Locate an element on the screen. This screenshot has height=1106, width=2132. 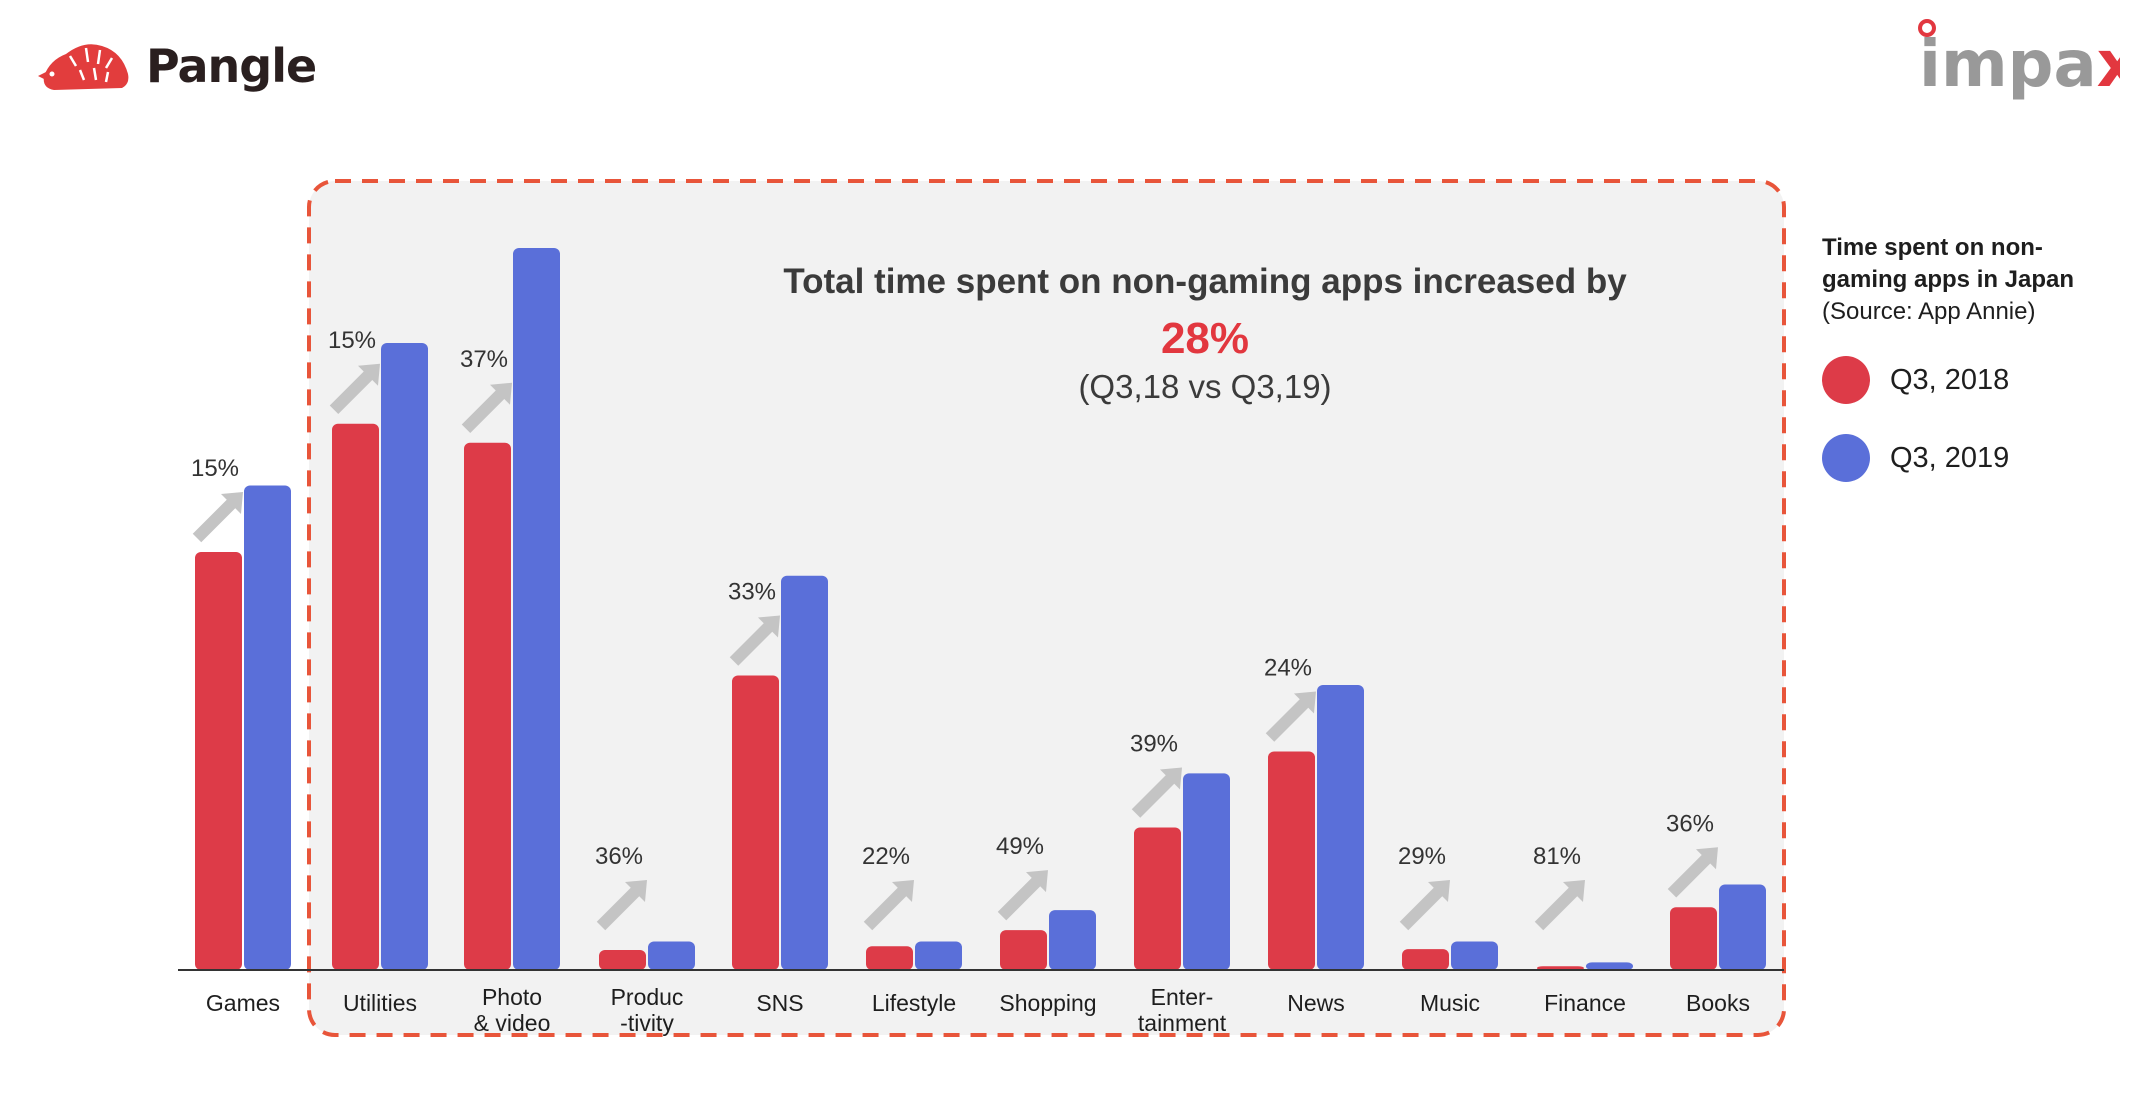
impax-wordmark: impax is located at coordinates (2019, 65).